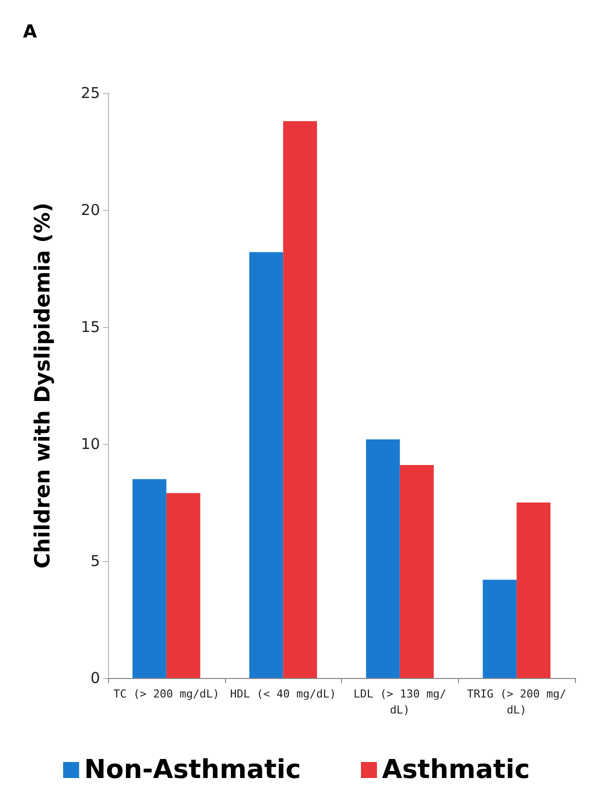 The image size is (593, 809). What do you see at coordinates (516, 702) in the screenshot?
I see `x-tick-label: TRIG (> 200 mg/dL)` at bounding box center [516, 702].